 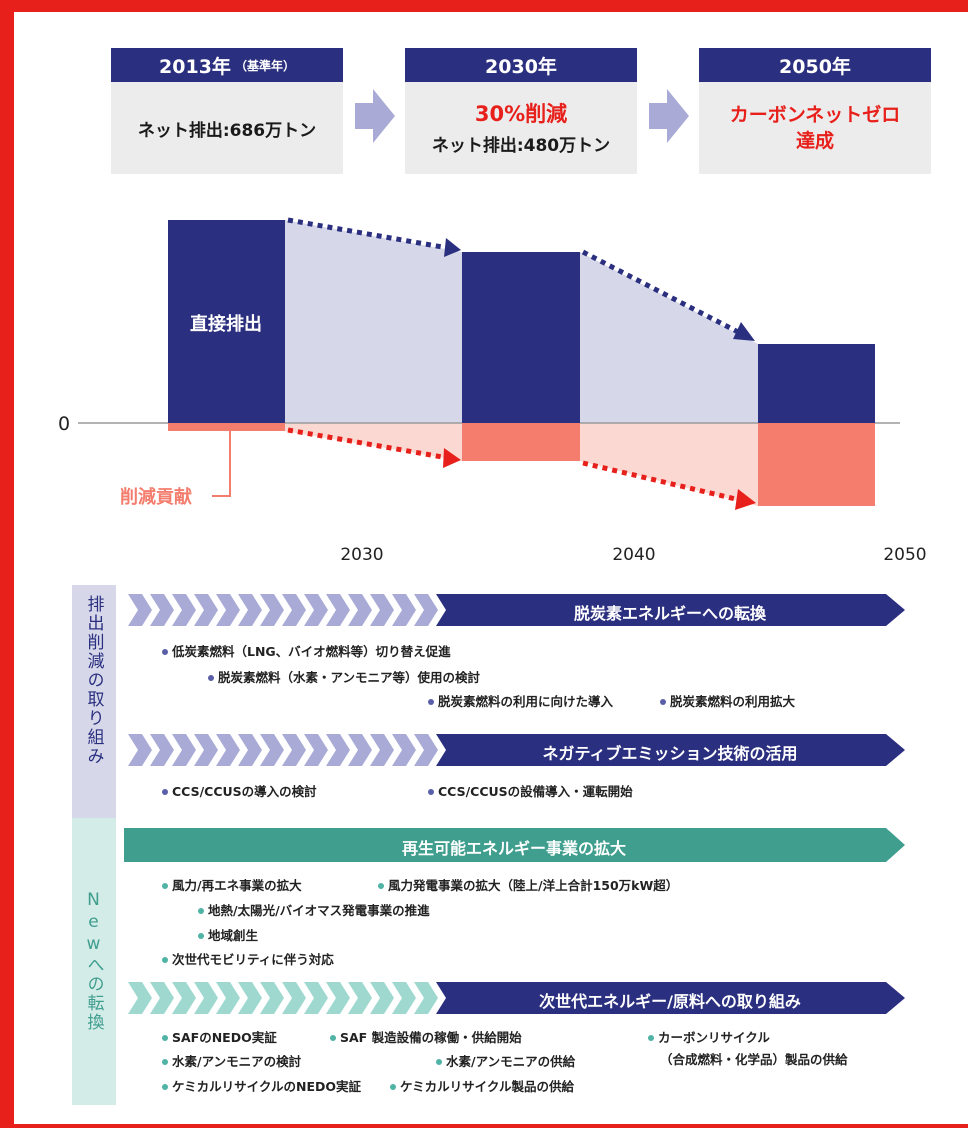 I want to click on new-section-label: Newへの転換, so click(x=93, y=961).